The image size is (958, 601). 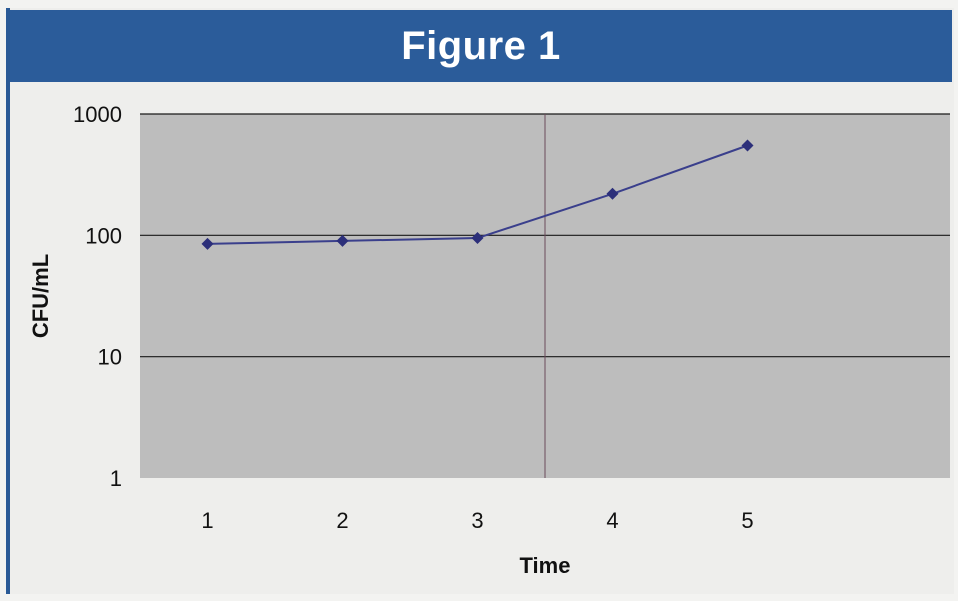 I want to click on x-axis-ticks: 1 2 3 4 5, so click(x=477, y=520).